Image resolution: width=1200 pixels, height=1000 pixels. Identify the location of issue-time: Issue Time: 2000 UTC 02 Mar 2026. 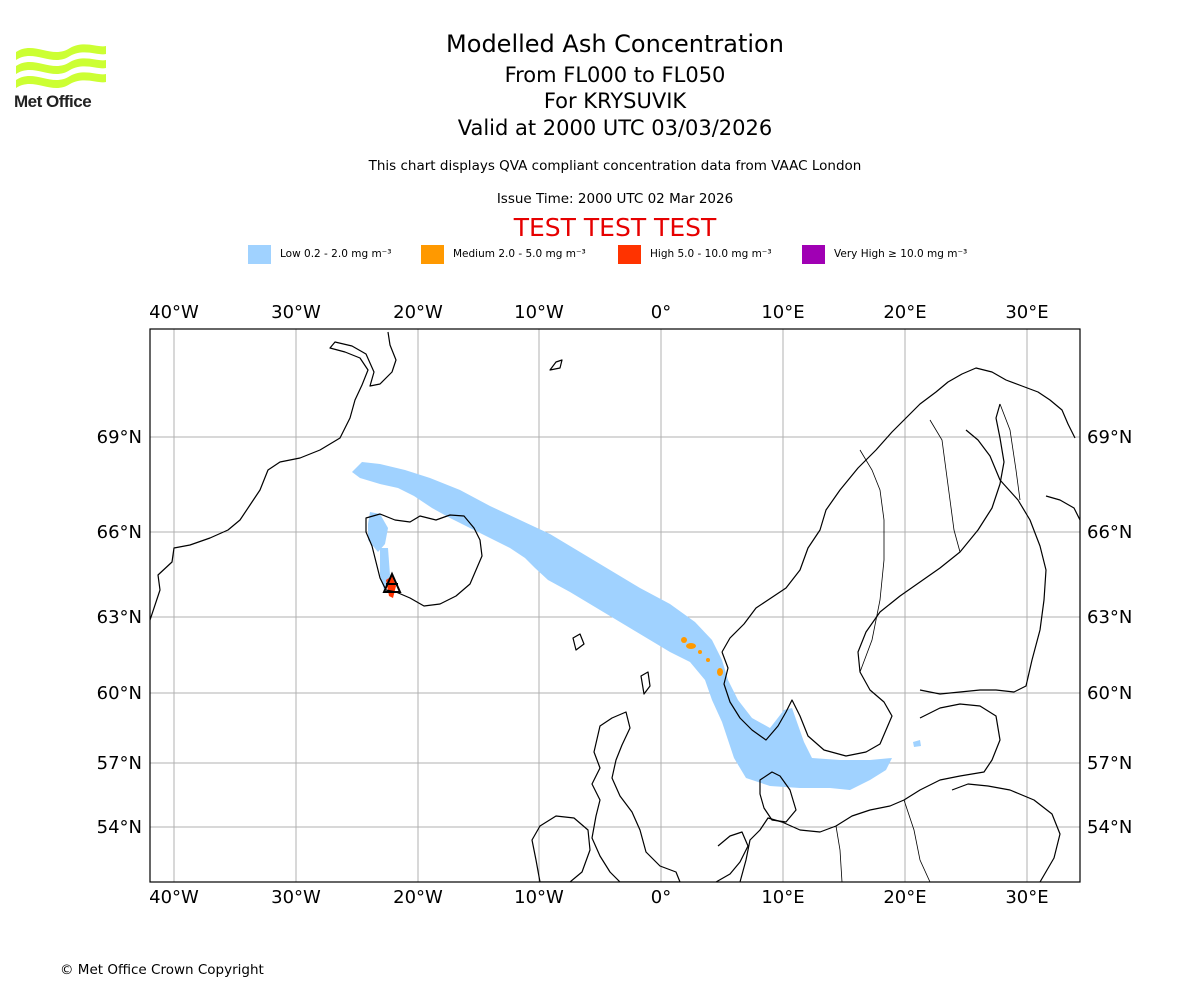
(615, 199).